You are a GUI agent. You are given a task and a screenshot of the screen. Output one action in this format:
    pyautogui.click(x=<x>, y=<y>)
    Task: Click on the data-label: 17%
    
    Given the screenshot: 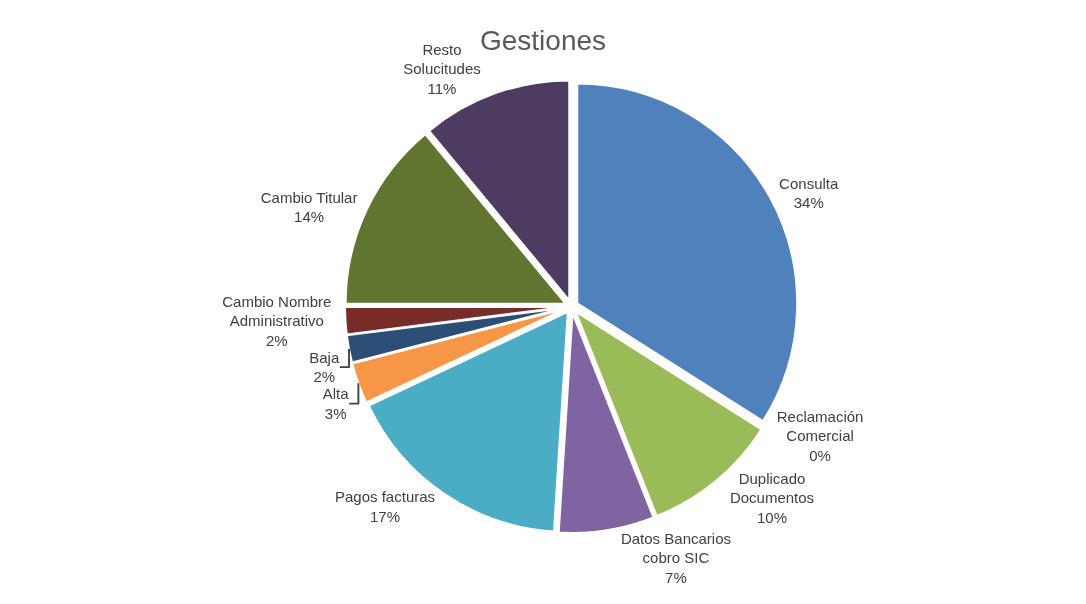 What is the action you would take?
    pyautogui.click(x=385, y=516)
    